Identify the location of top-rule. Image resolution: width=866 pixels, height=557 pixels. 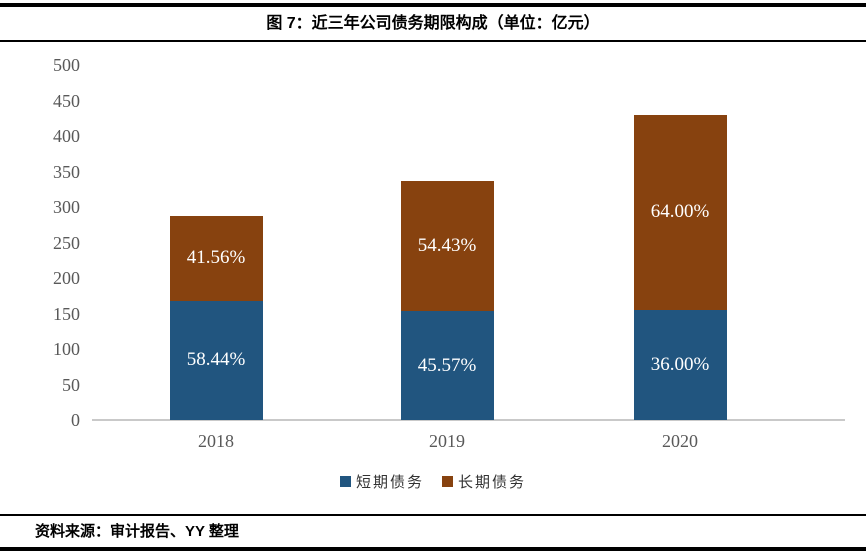
(433, 5).